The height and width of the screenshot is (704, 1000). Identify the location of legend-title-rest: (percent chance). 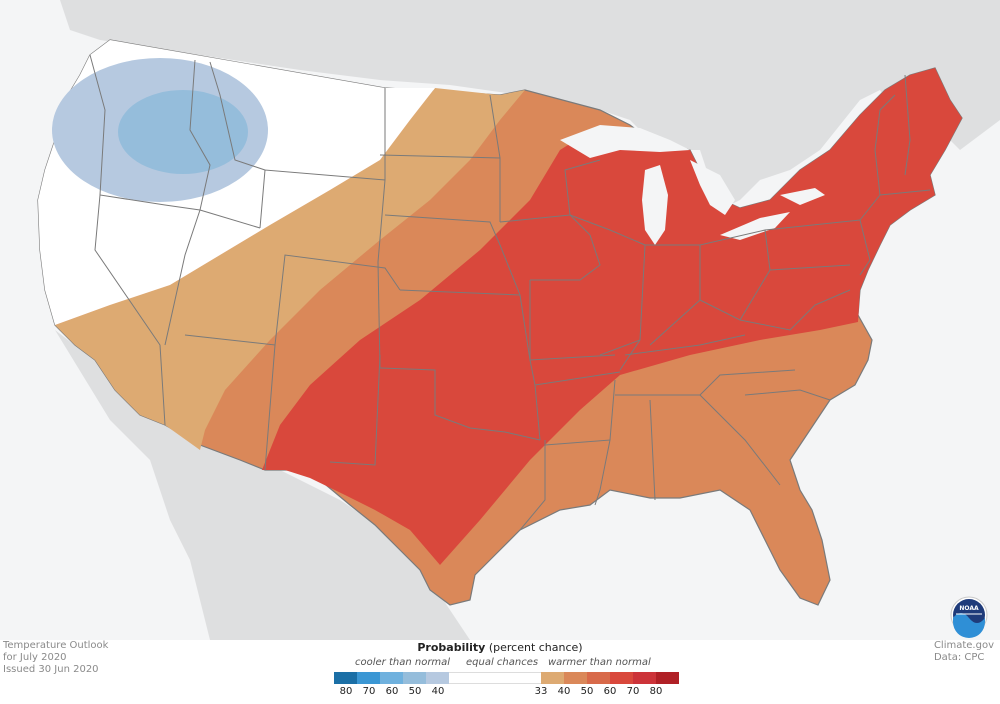
(534, 647).